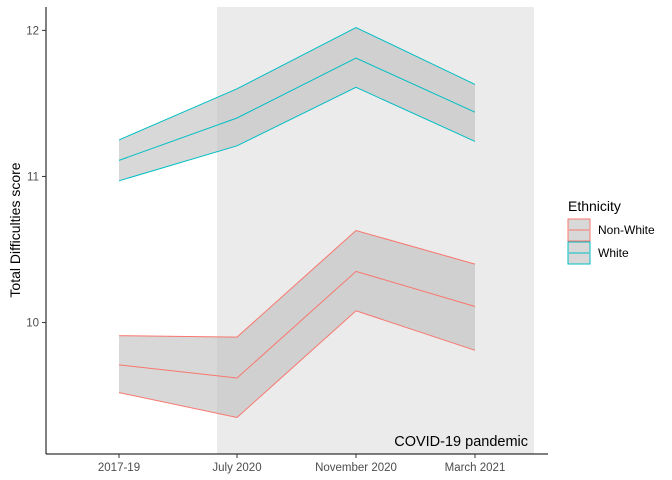  I want to click on y-axis-title: Total Difficulties score, so click(15, 229).